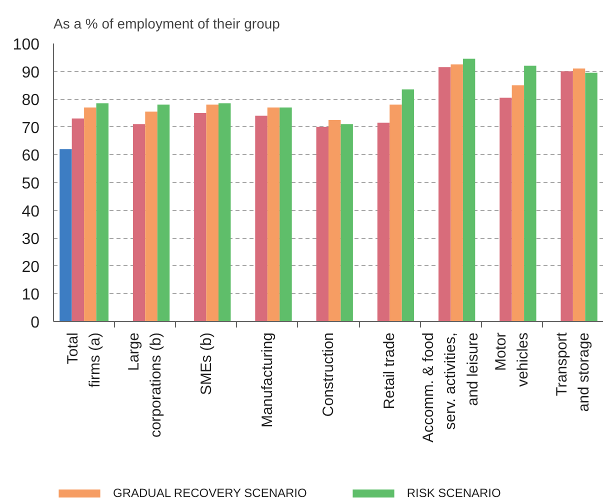 The image size is (603, 501). Describe the element at coordinates (31, 184) in the screenshot. I see `y-tick-label: 50` at that location.